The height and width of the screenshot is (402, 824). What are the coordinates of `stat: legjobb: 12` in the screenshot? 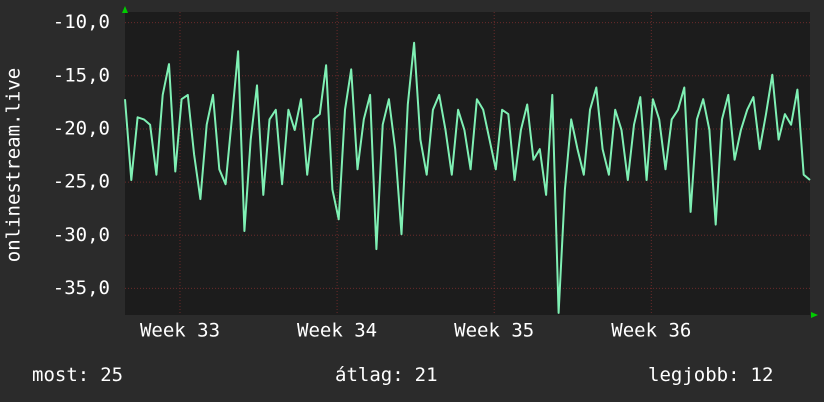 It's located at (710, 375).